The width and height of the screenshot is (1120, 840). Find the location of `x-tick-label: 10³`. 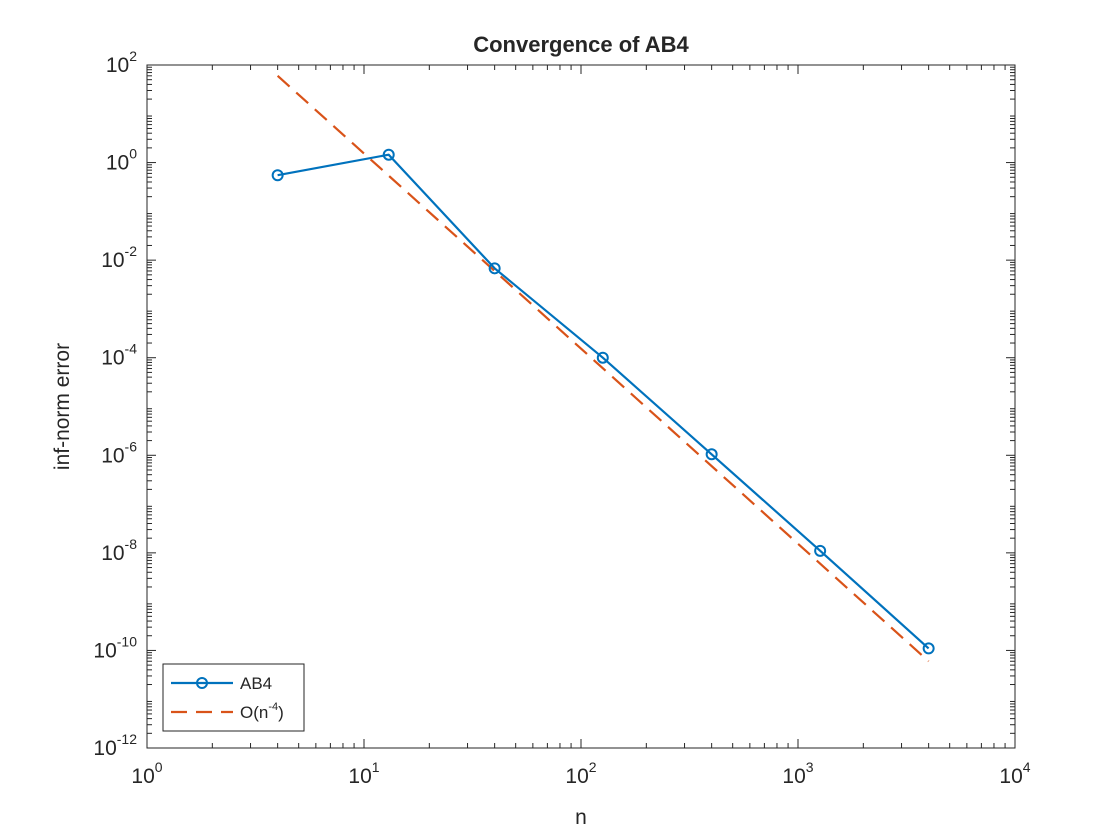

x-tick-label: 10³ is located at coordinates (797, 773).